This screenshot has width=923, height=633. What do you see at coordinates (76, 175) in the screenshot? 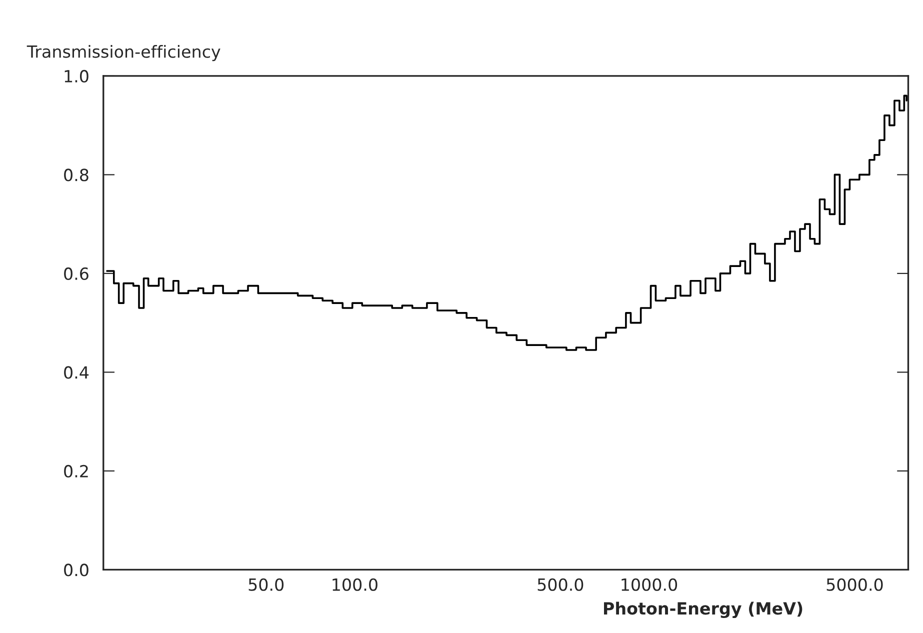
I see `y-tick-label: 0.8` at bounding box center [76, 175].